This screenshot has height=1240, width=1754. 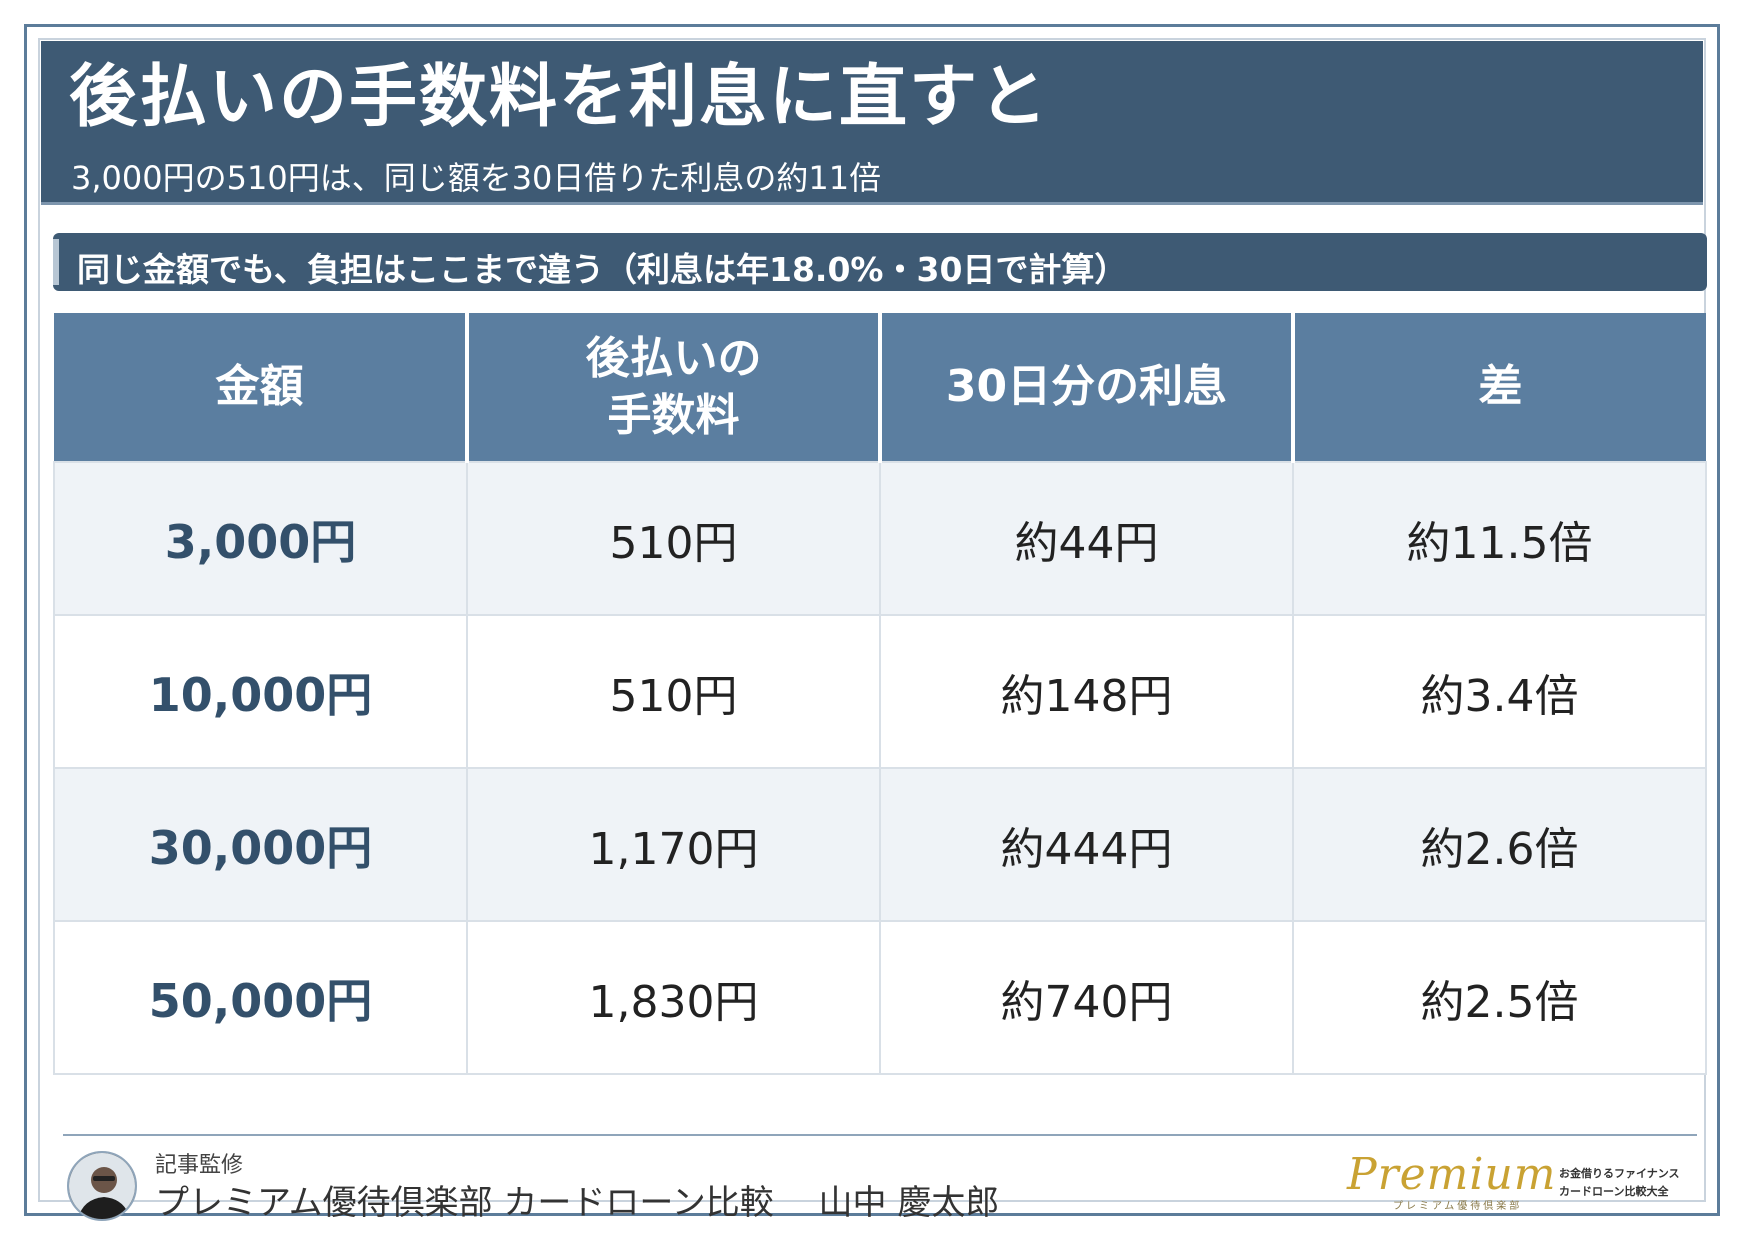 I want to click on header-interest-label: 30日分の利息, so click(x=1086, y=387).